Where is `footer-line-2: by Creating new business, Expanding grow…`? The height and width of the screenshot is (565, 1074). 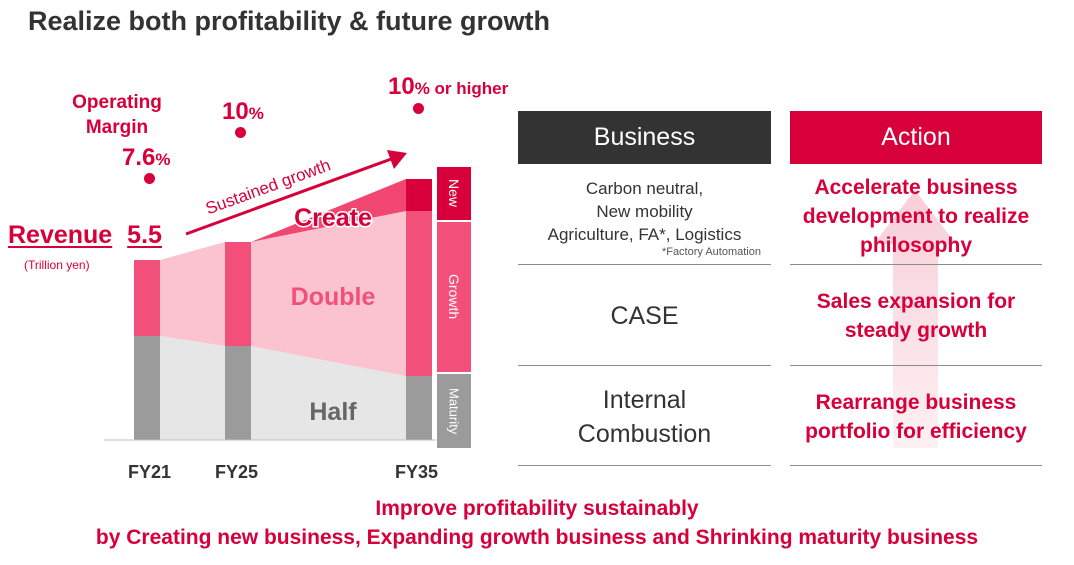 footer-line-2: by Creating new business, Expanding grow… is located at coordinates (537, 537).